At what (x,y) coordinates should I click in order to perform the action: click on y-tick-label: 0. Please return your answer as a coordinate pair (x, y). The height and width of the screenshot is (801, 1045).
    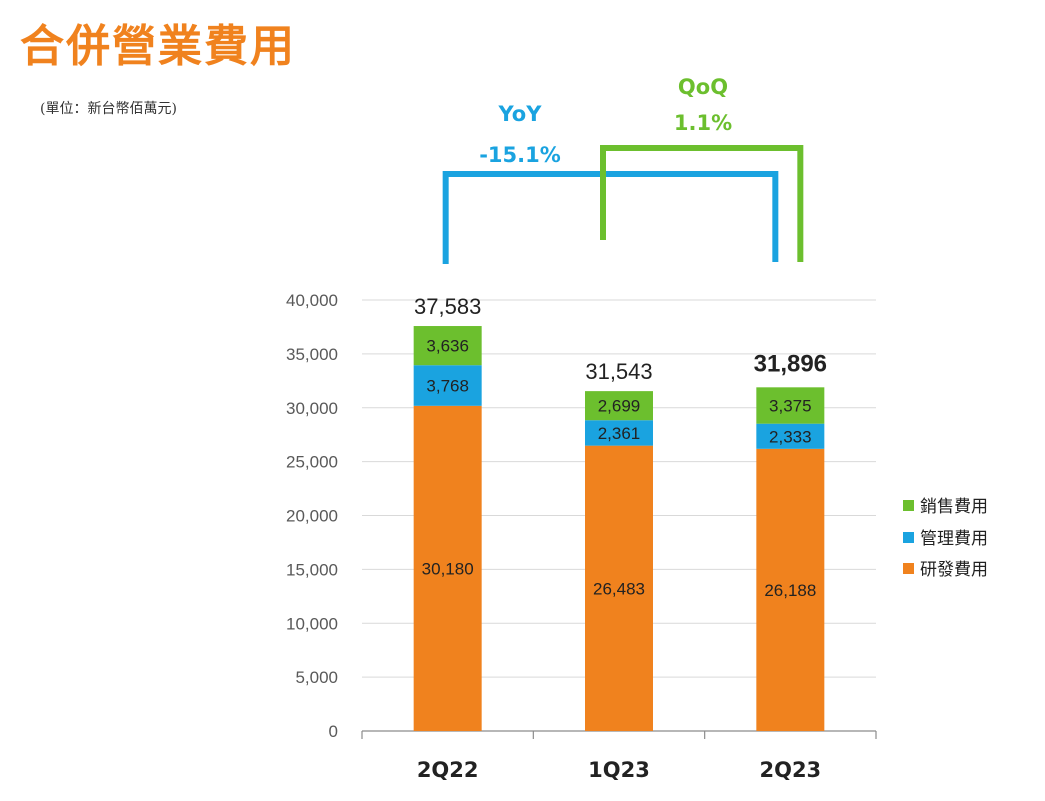
    Looking at the image, I should click on (333, 731).